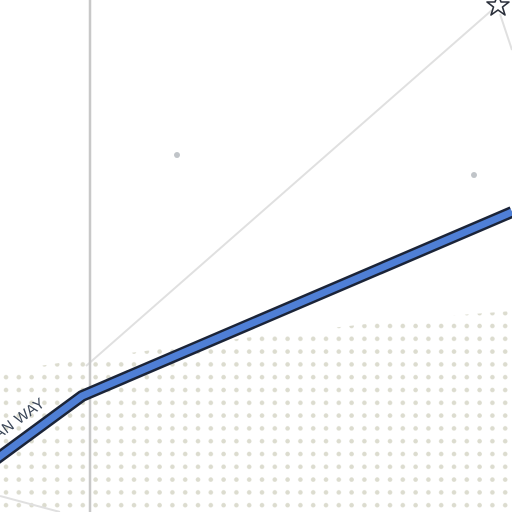 This screenshot has width=512, height=512. I want to click on thin-line-edge, so click(505, 32).